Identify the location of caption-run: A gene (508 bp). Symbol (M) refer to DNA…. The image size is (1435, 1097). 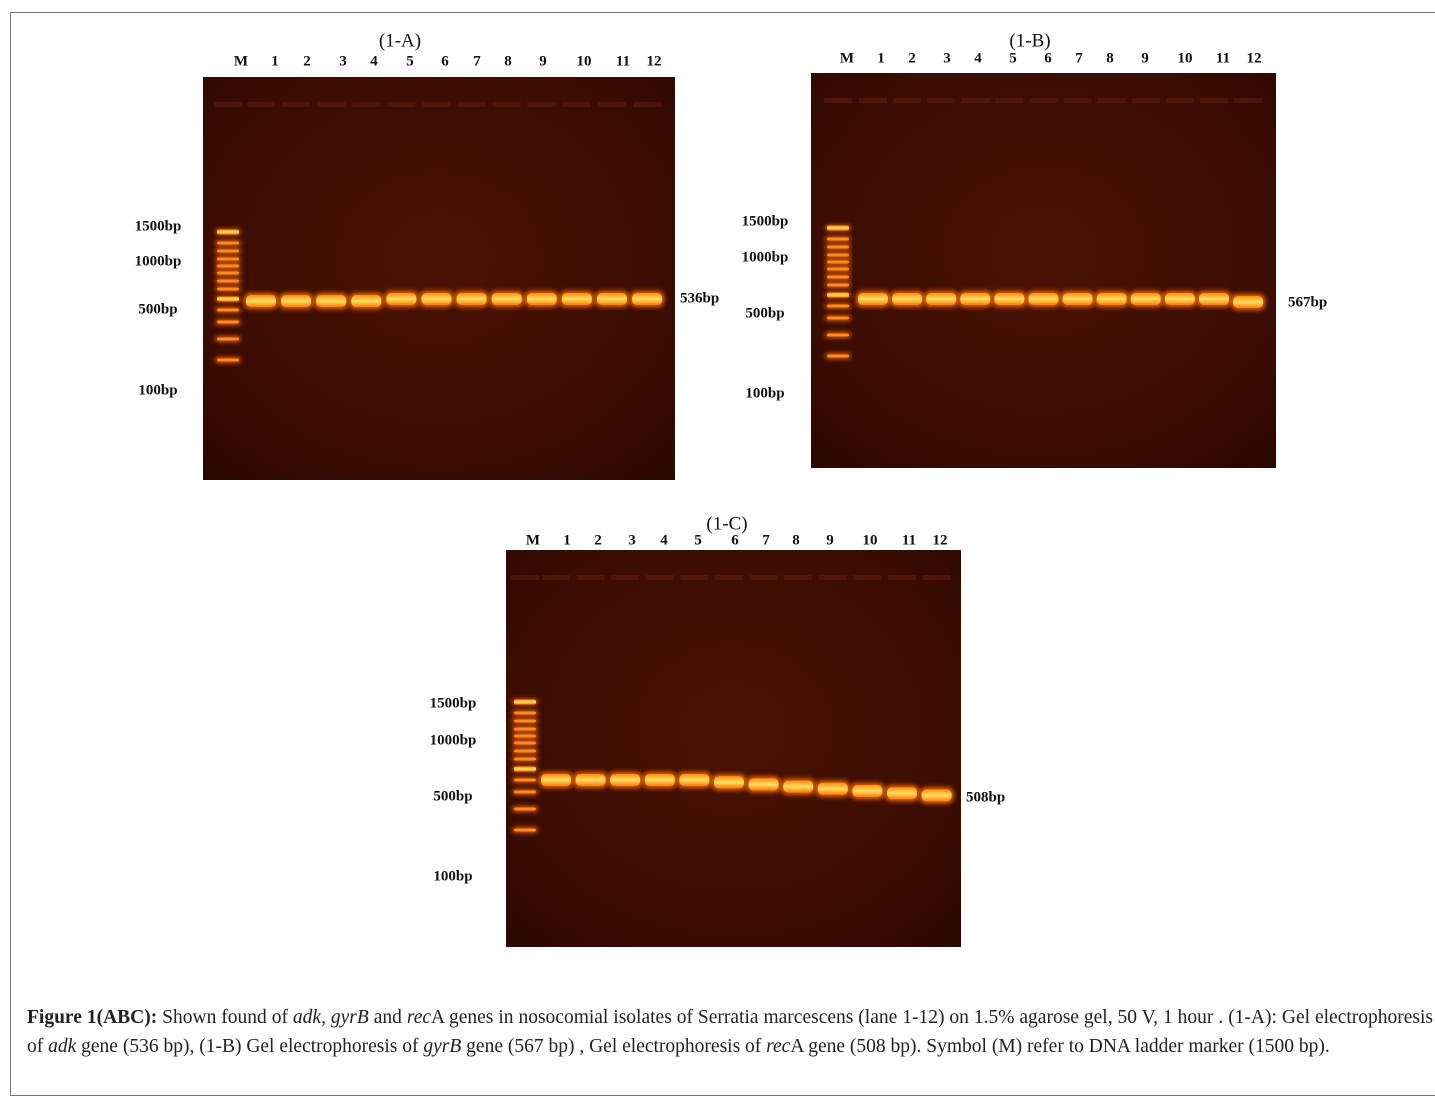
(1060, 1046).